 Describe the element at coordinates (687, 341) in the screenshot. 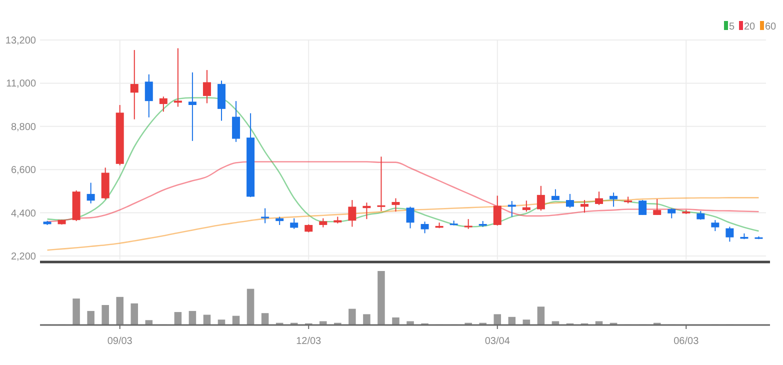

I see `x-tick-label: 06/03` at that location.